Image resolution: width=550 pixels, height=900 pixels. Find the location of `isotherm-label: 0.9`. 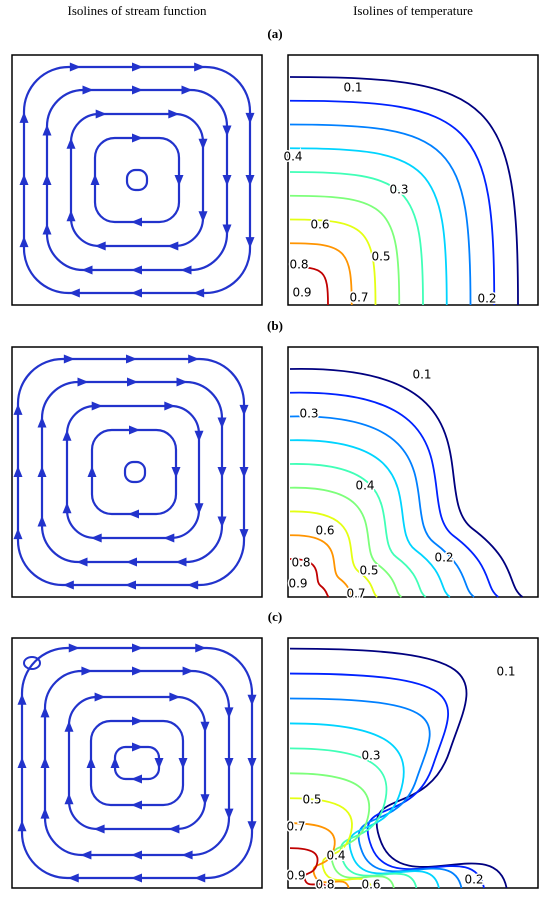

isotherm-label: 0.9 is located at coordinates (297, 584).